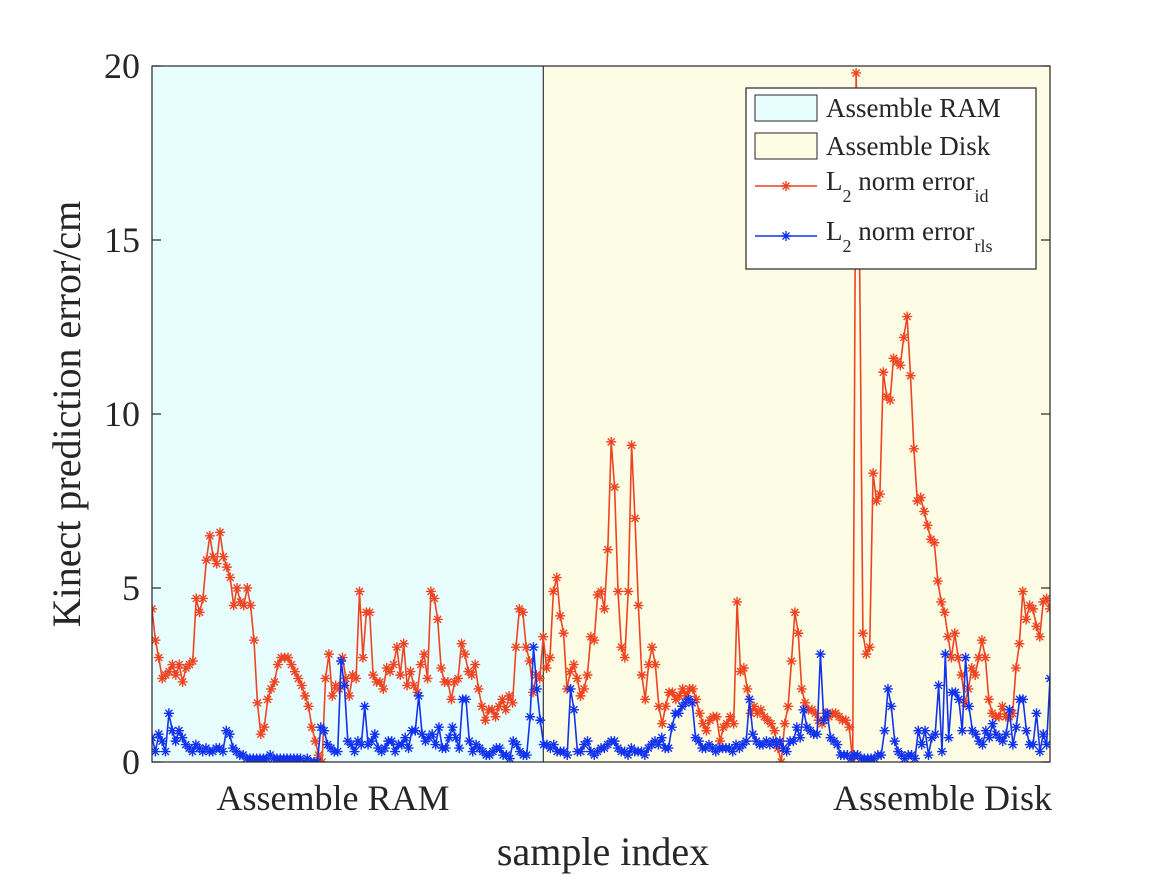 This screenshot has width=1167, height=875. I want to click on y-tick-label-0: 0, so click(131, 762).